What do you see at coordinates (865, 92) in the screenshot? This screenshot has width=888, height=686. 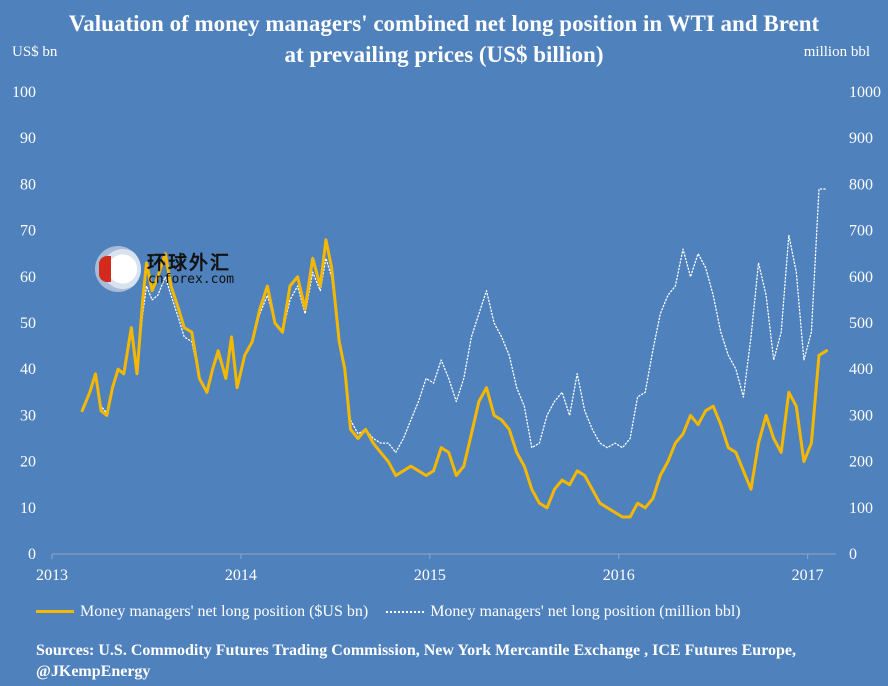 I see `right-tick-label: 1000` at bounding box center [865, 92].